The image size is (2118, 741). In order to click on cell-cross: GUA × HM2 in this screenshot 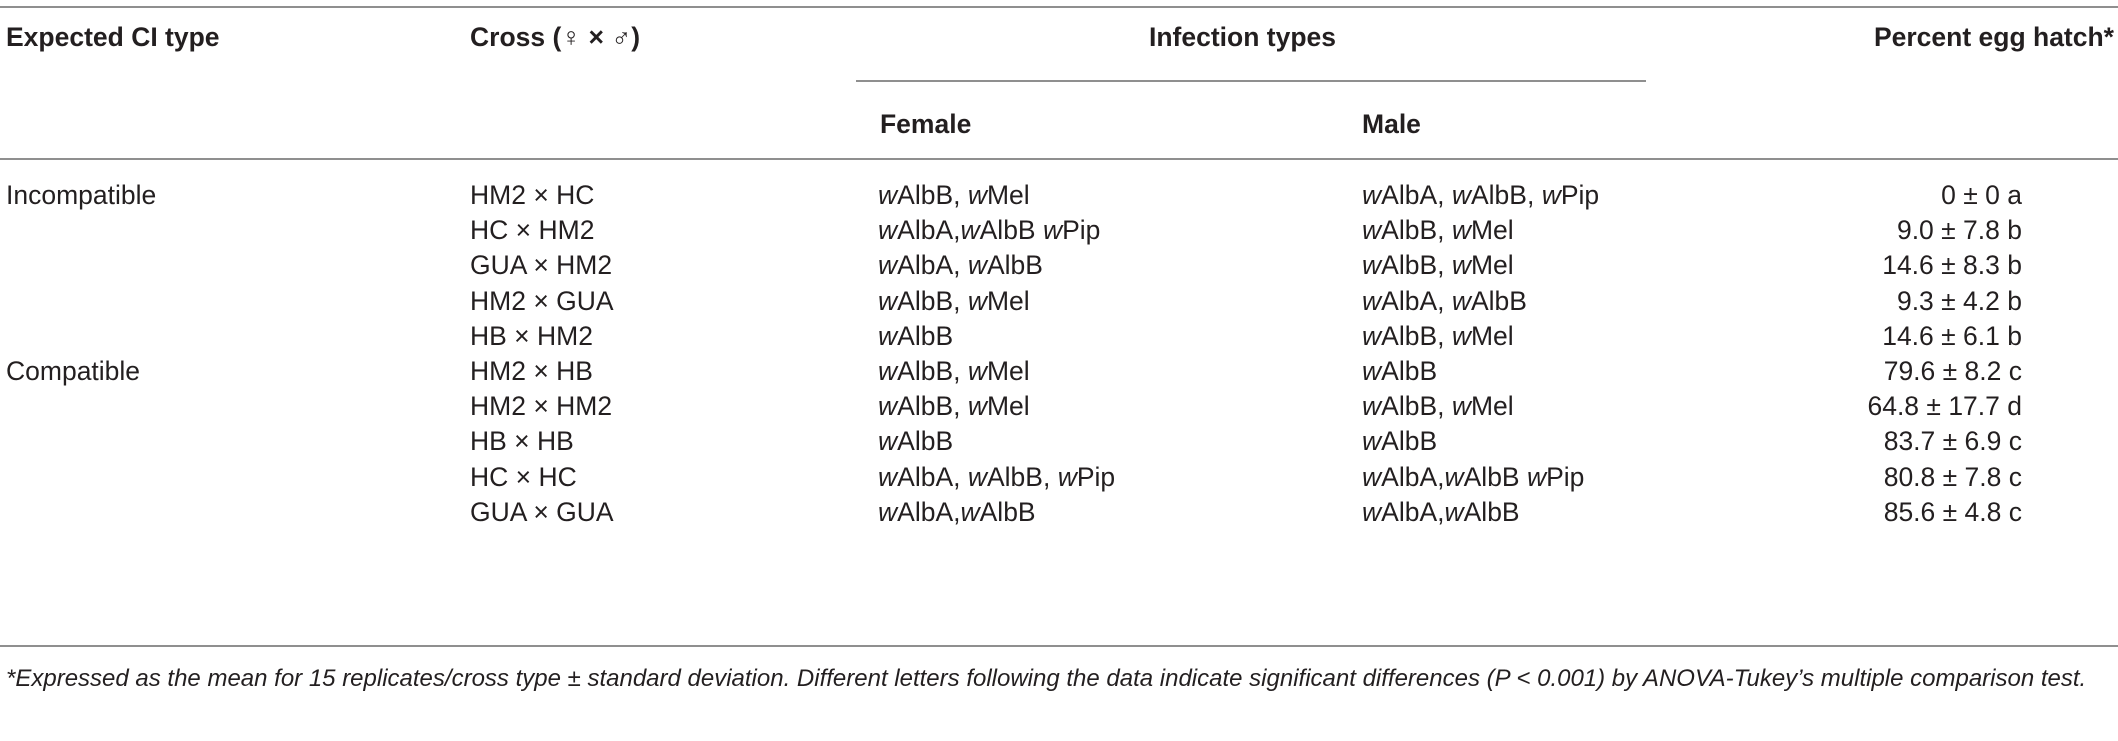, I will do `click(541, 265)`.